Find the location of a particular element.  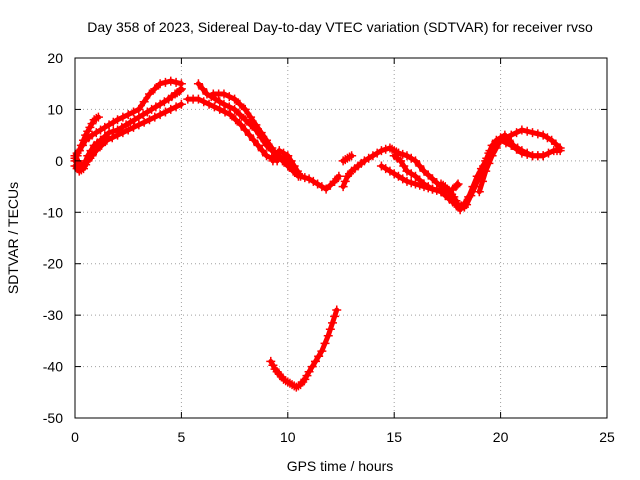

x-axis-label: GPS time / hours is located at coordinates (340, 466).